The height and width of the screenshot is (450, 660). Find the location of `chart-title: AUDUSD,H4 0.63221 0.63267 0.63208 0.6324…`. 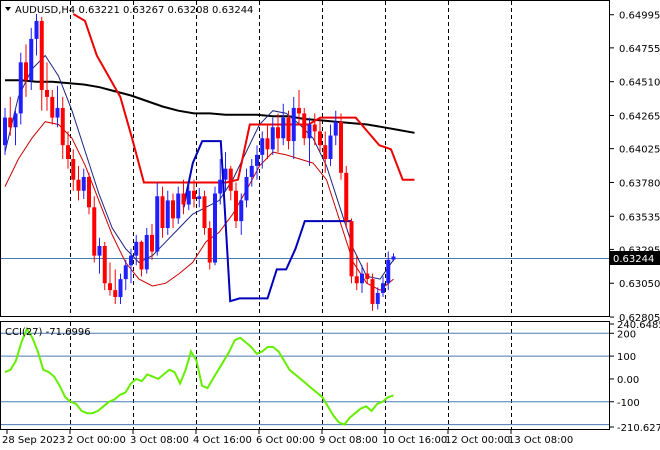

chart-title: AUDUSD,H4 0.63221 0.63267 0.63208 0.6324… is located at coordinates (129, 10).